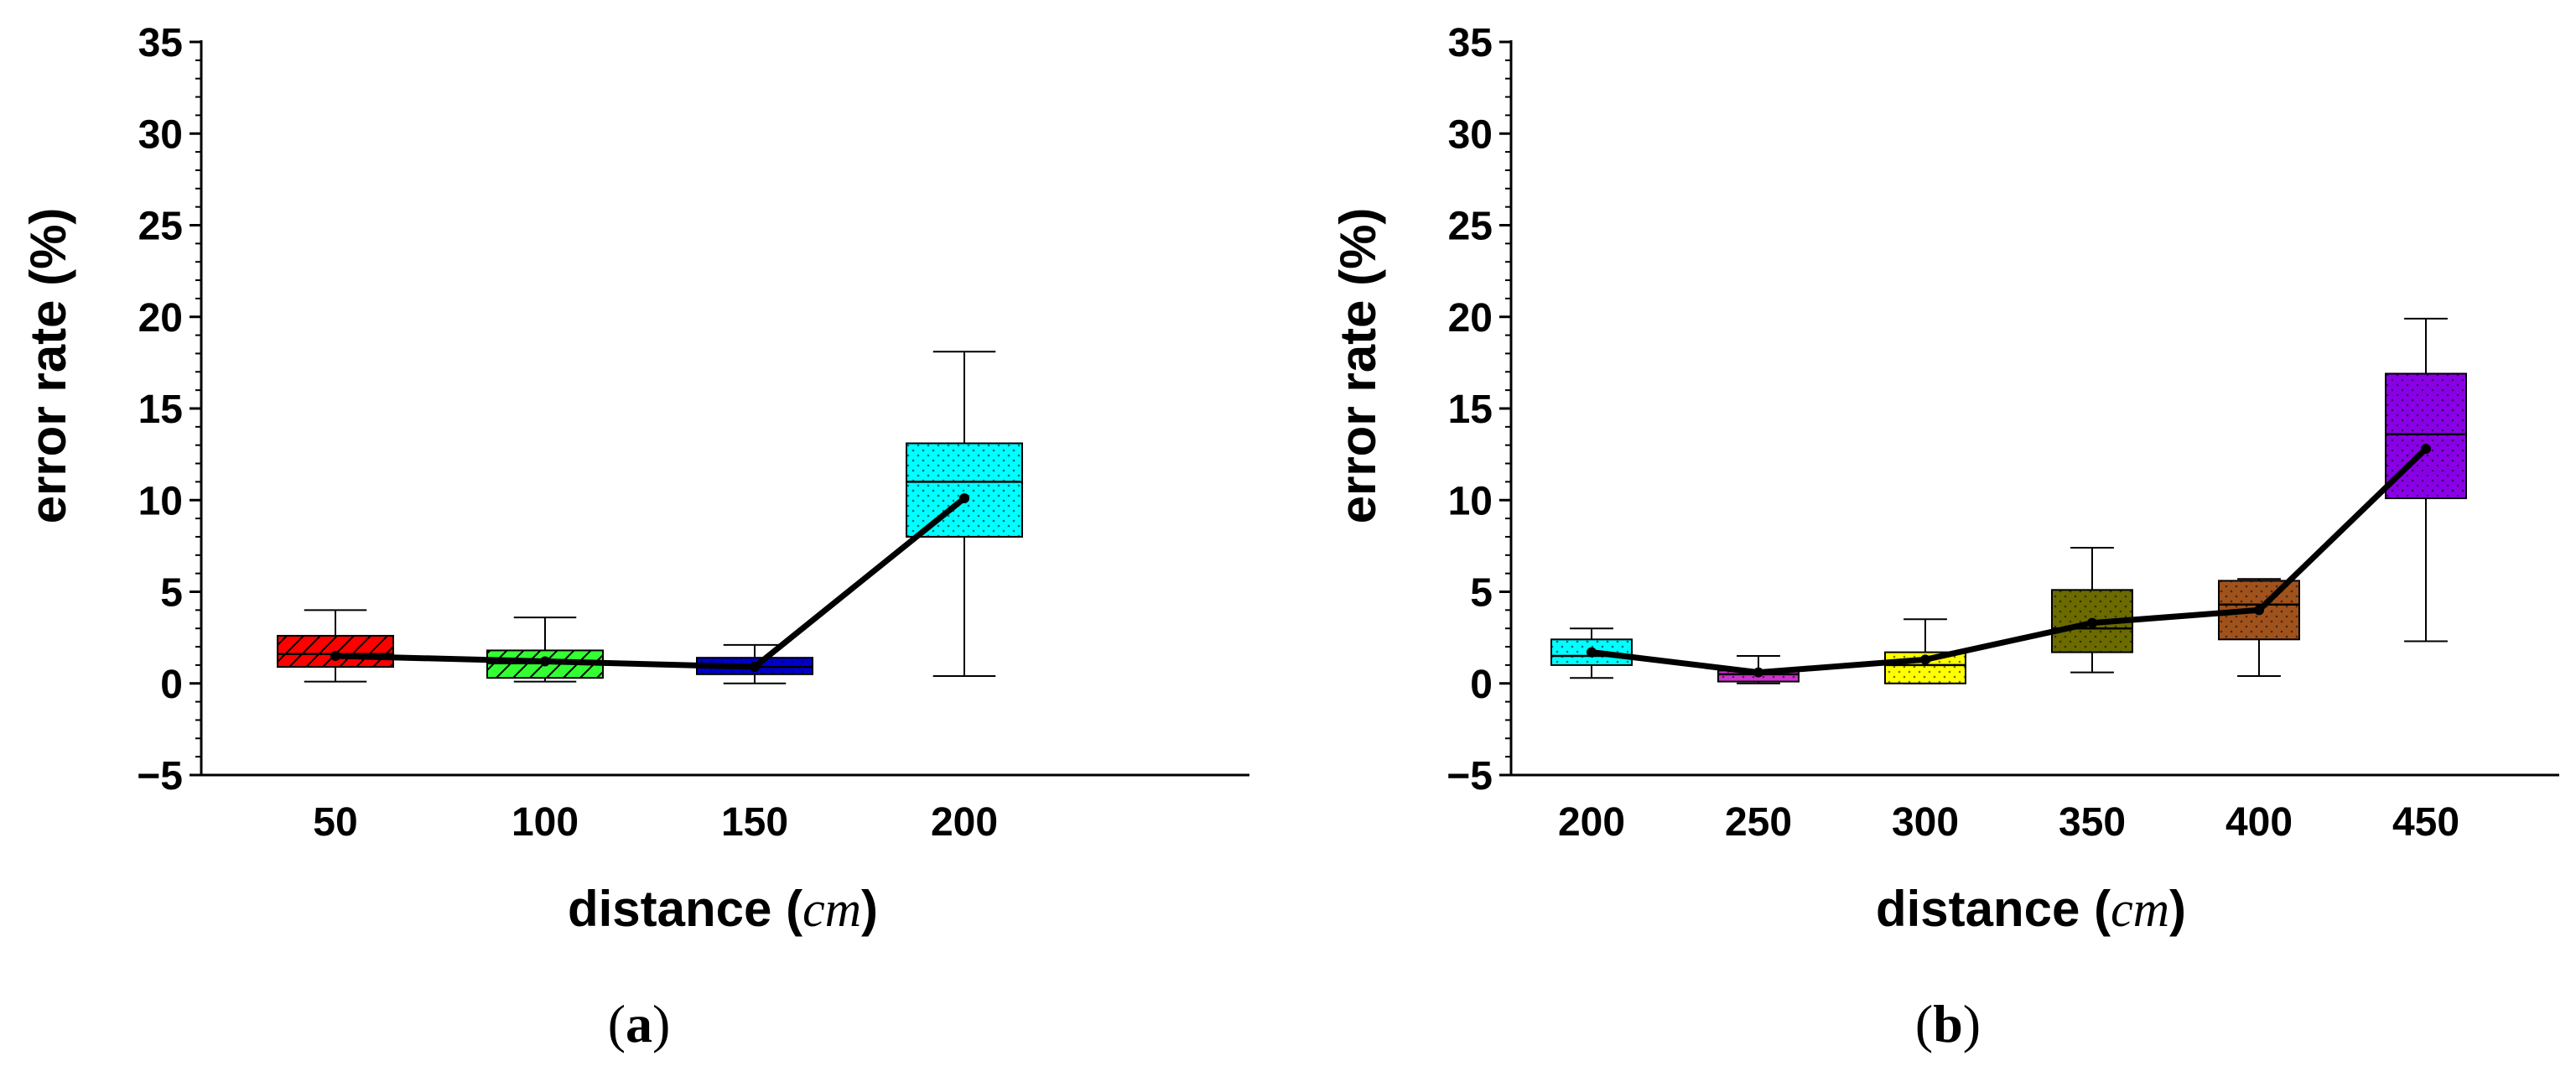 The height and width of the screenshot is (1077, 2576). I want to click on panel-b-y-tick-label: 10, so click(1470, 501).